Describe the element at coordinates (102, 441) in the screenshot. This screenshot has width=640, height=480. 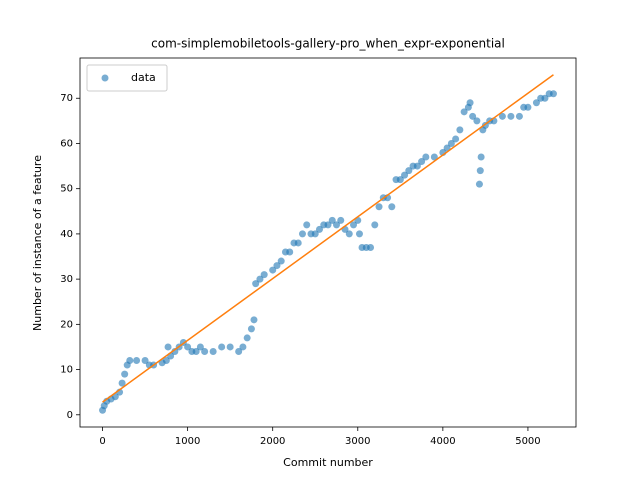
I see `x-tick-label: 0` at that location.